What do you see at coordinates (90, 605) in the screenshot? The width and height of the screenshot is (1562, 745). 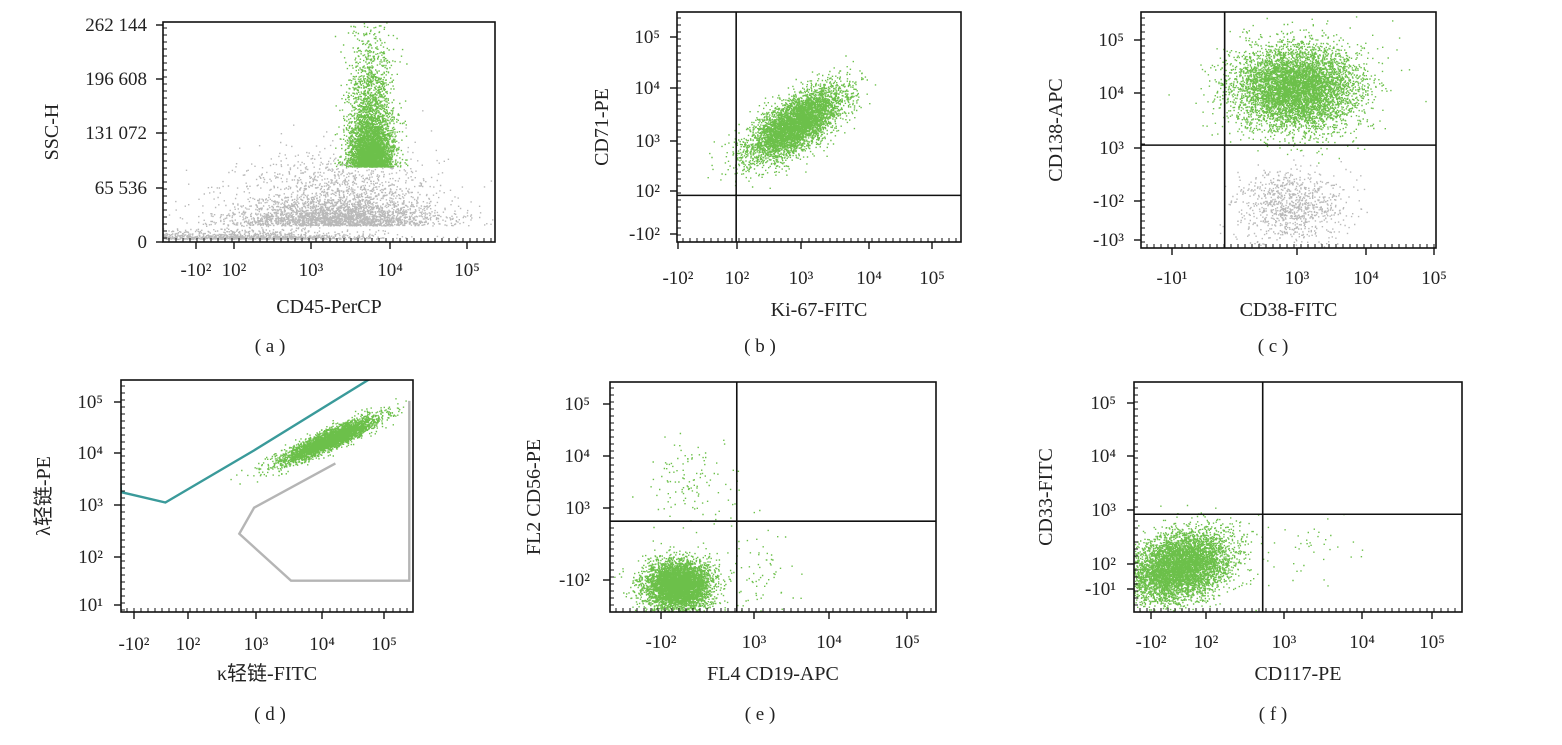 I see `y-tick-label: 10¹` at bounding box center [90, 605].